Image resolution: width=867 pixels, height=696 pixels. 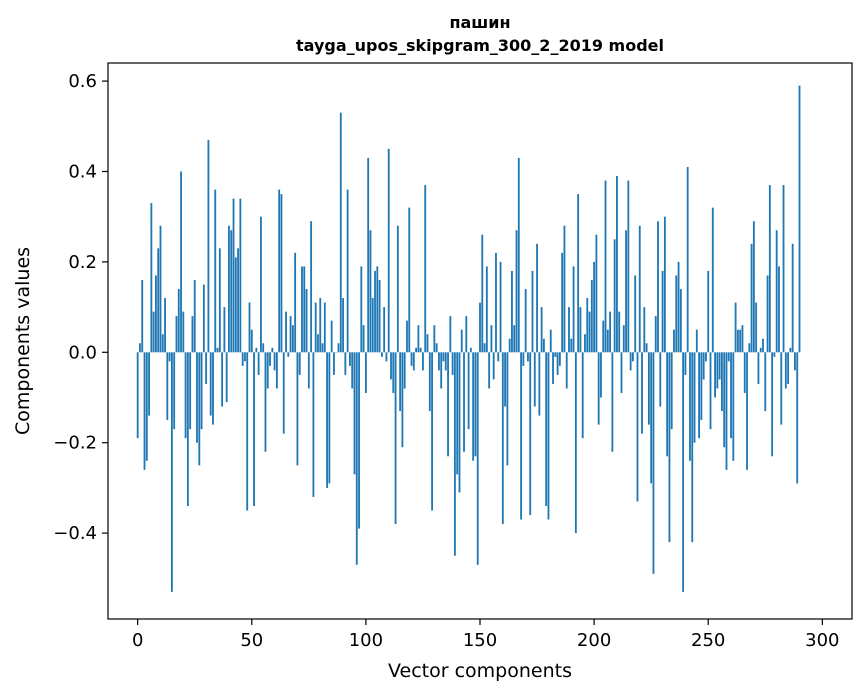 What do you see at coordinates (480, 640) in the screenshot?
I see `x-tick-label: 150` at bounding box center [480, 640].